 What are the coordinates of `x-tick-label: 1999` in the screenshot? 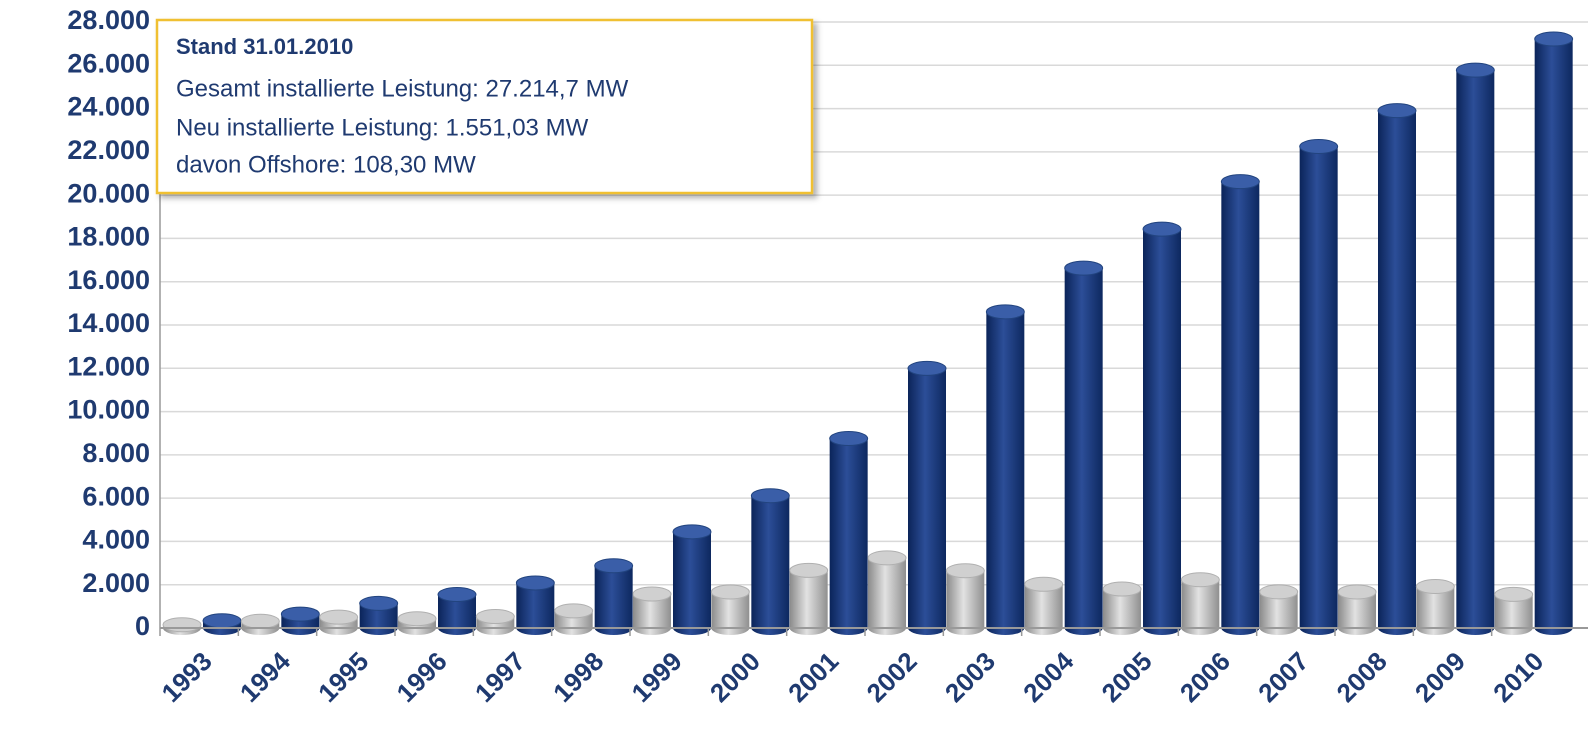 It's located at (657, 677).